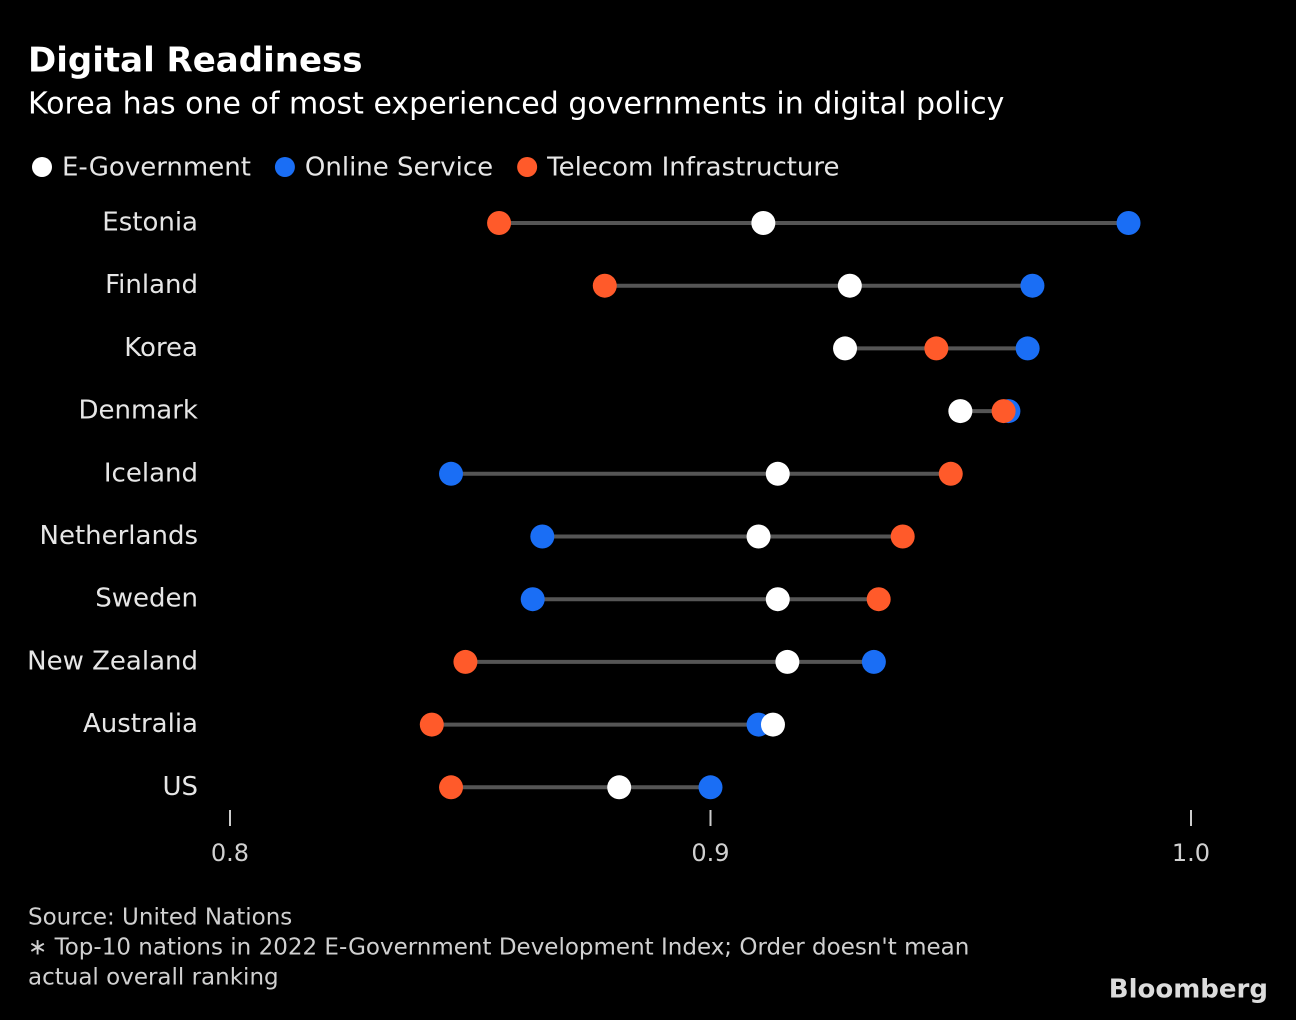 The height and width of the screenshot is (1020, 1296). Describe the element at coordinates (710, 853) in the screenshot. I see `x-tick-label: 0.9` at that location.